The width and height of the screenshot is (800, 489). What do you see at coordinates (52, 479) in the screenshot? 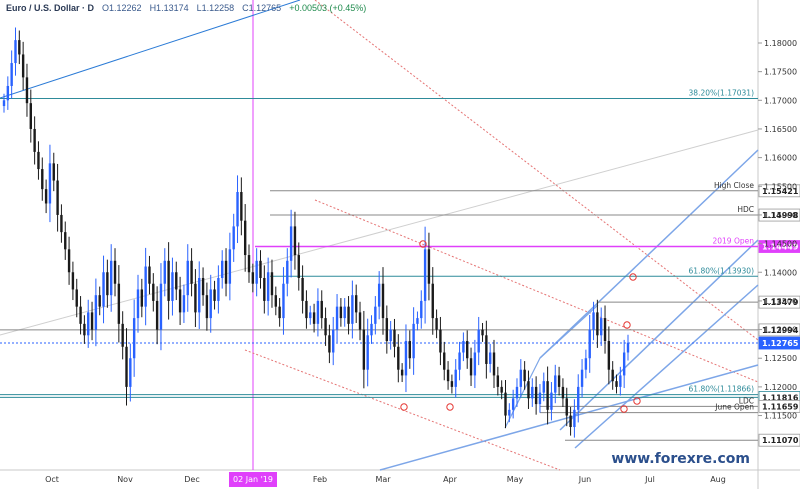
I see `time-tick-label: Oct` at bounding box center [52, 479].